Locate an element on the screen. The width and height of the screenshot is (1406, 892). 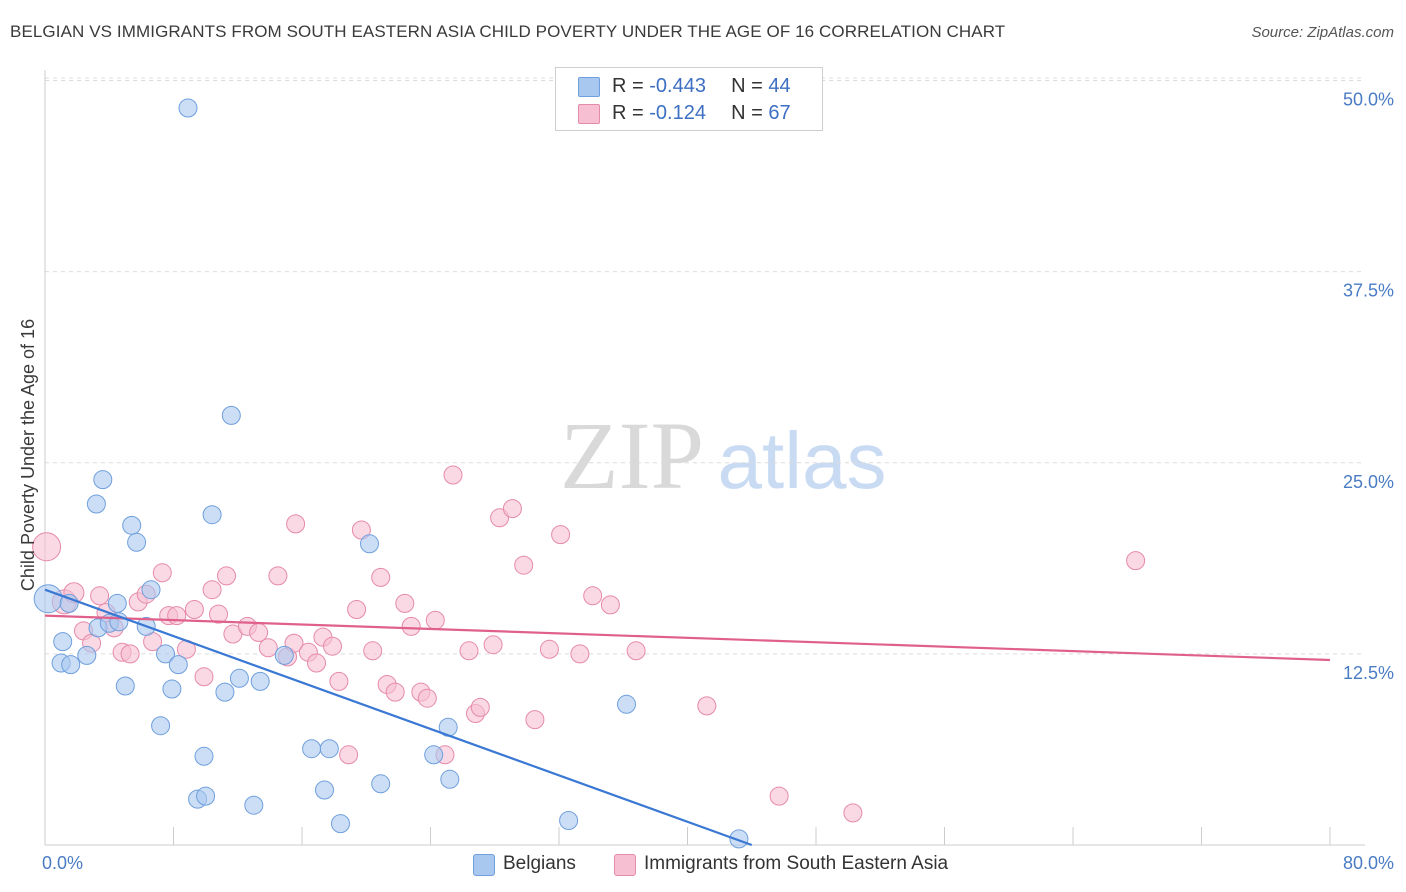
legend-label-belgians: Belgians is located at coordinates (539, 863).